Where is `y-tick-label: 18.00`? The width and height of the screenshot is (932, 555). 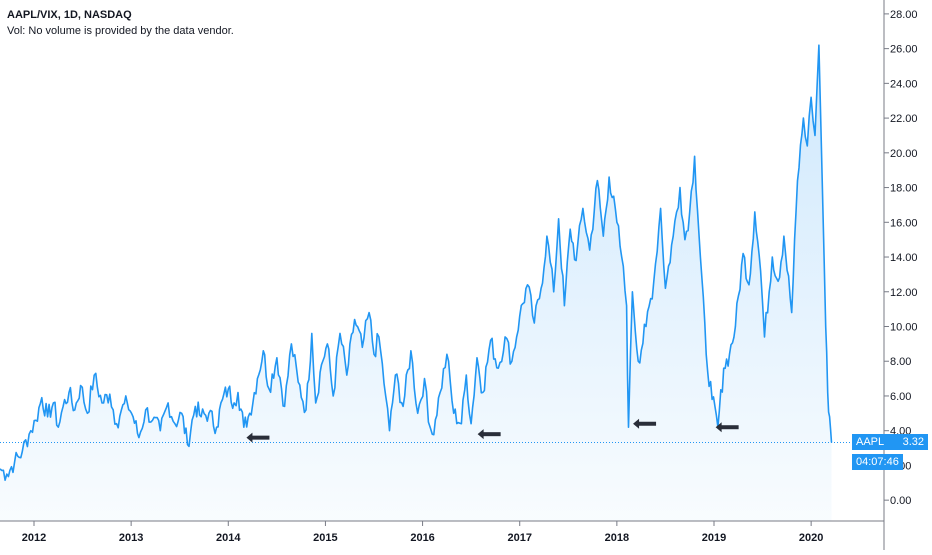 y-tick-label: 18.00 is located at coordinates (904, 189).